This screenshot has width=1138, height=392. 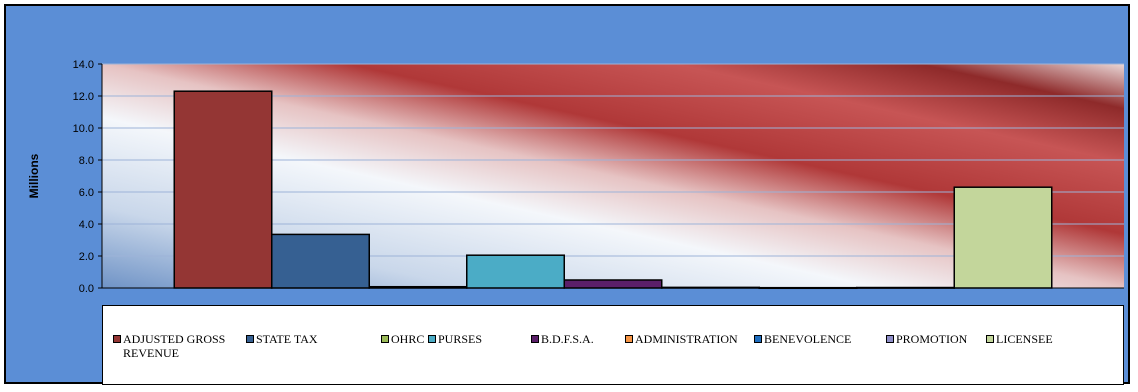 What do you see at coordinates (86, 257) in the screenshot?
I see `y-tick-label: 2.0` at bounding box center [86, 257].